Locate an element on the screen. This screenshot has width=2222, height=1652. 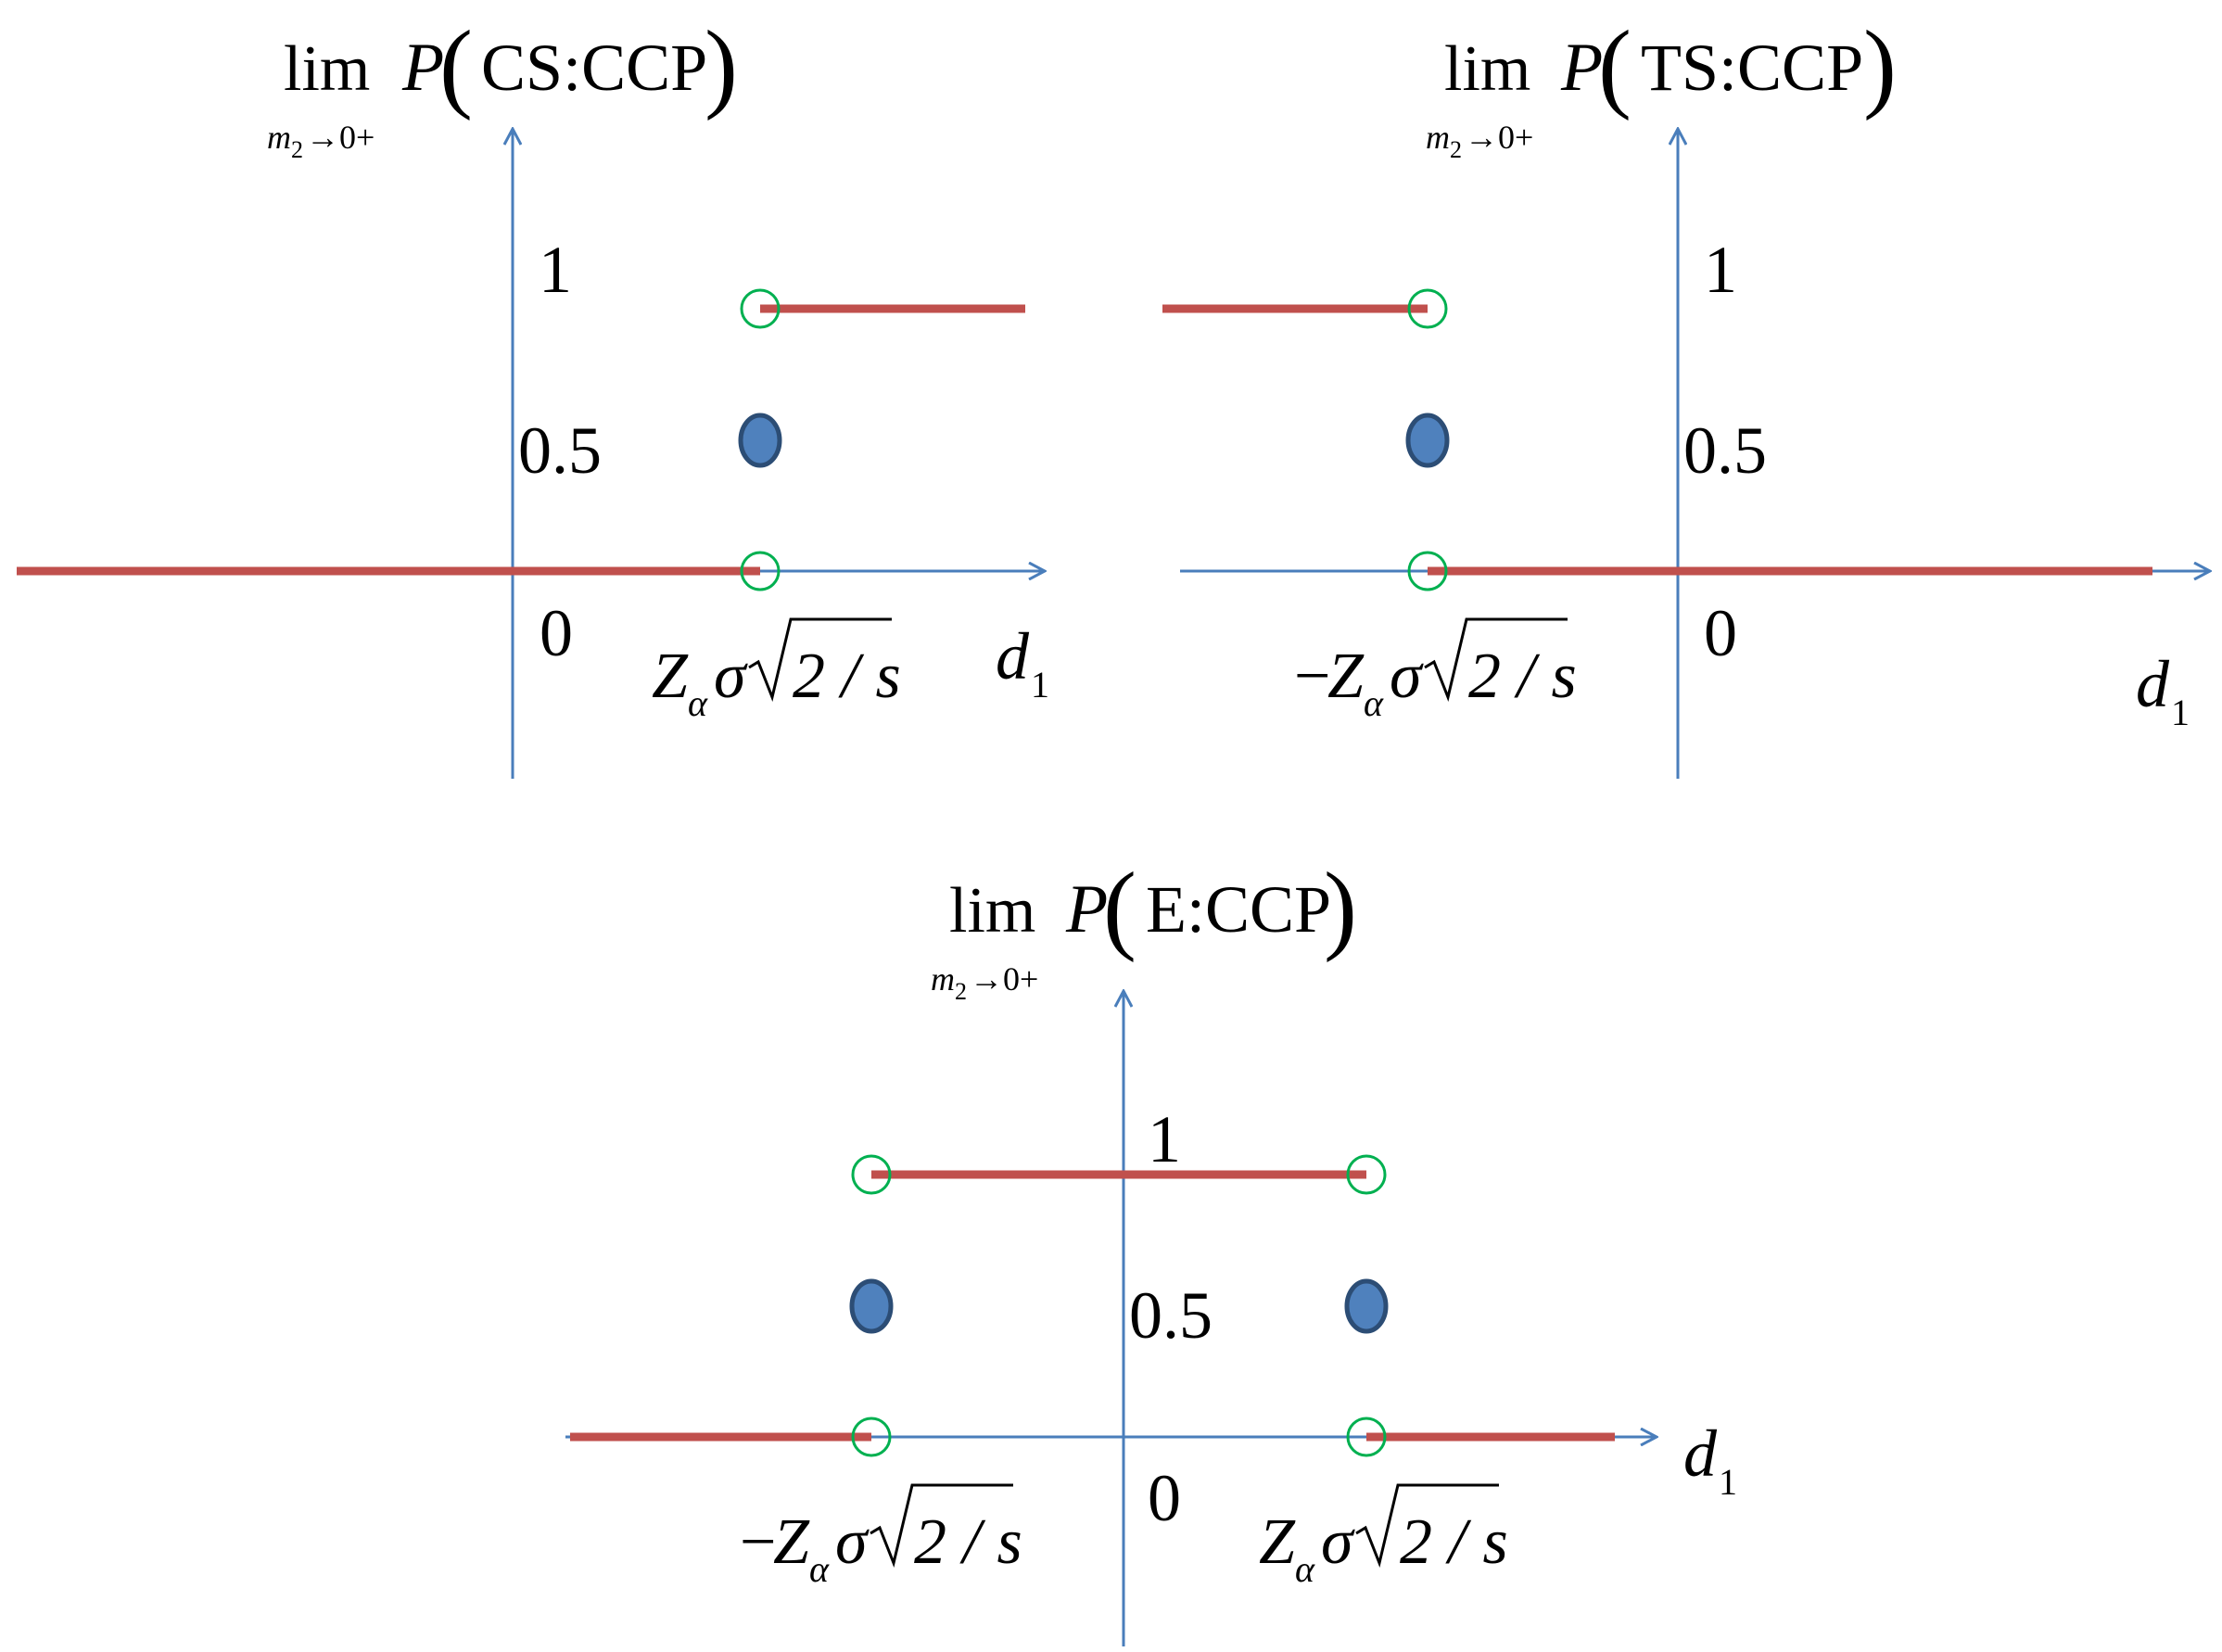
panel-cs-open-circle-zero is located at coordinates (760, 571).